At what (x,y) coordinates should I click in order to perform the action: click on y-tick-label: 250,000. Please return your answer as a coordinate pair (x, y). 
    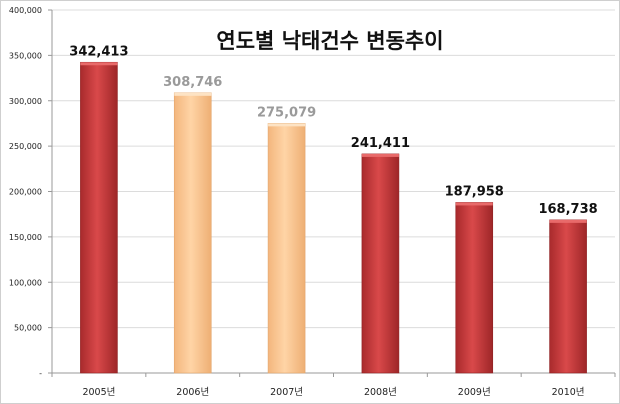
    Looking at the image, I should click on (25, 146).